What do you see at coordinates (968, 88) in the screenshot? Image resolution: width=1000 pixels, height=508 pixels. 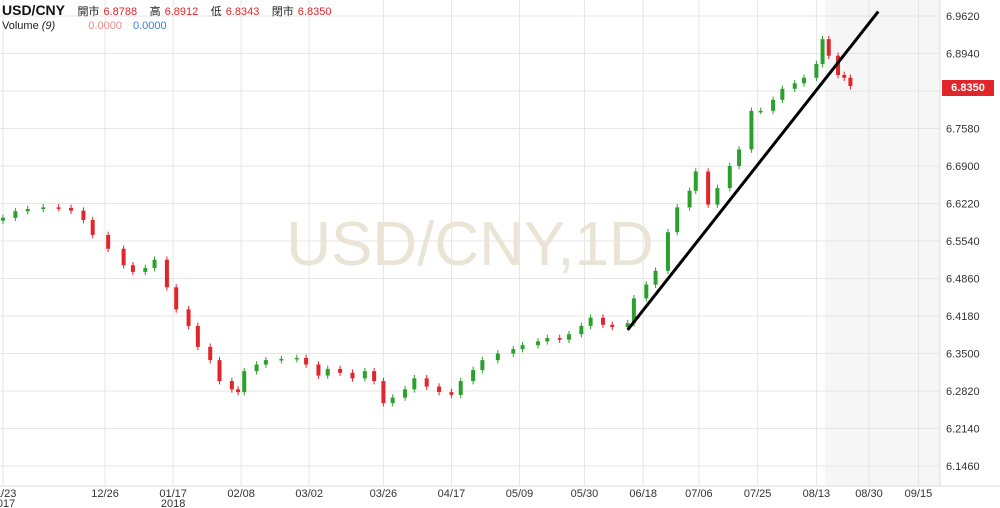 I see `last-price-badge: 6.8350` at bounding box center [968, 88].